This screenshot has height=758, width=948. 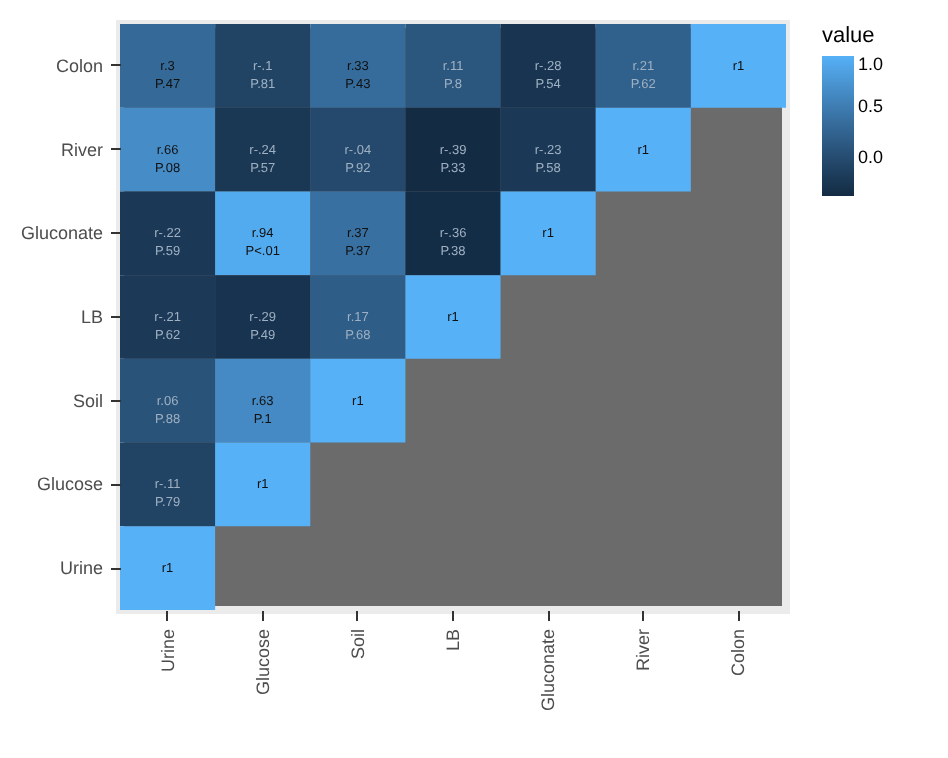 What do you see at coordinates (167, 651) in the screenshot?
I see `x-tick-label: Urine` at bounding box center [167, 651].